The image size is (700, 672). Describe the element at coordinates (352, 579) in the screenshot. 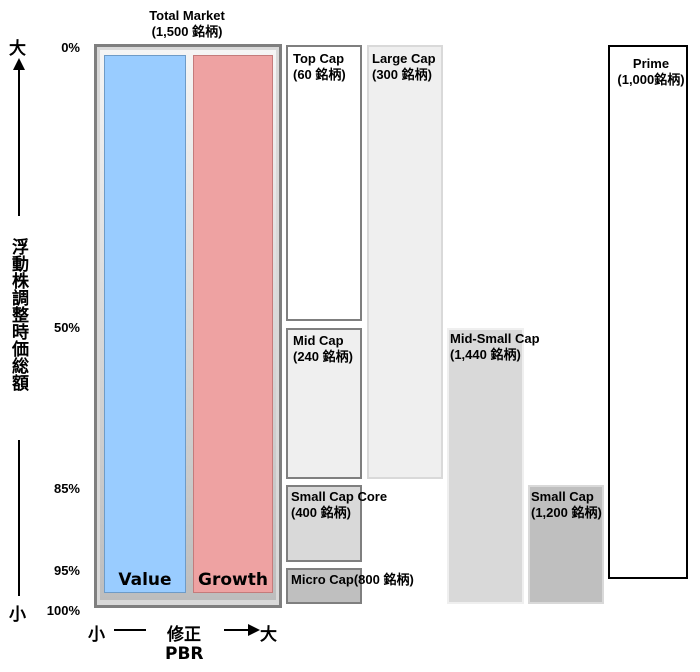

I see `micro-cap-label: Micro Cap(800 銘柄)` at that location.